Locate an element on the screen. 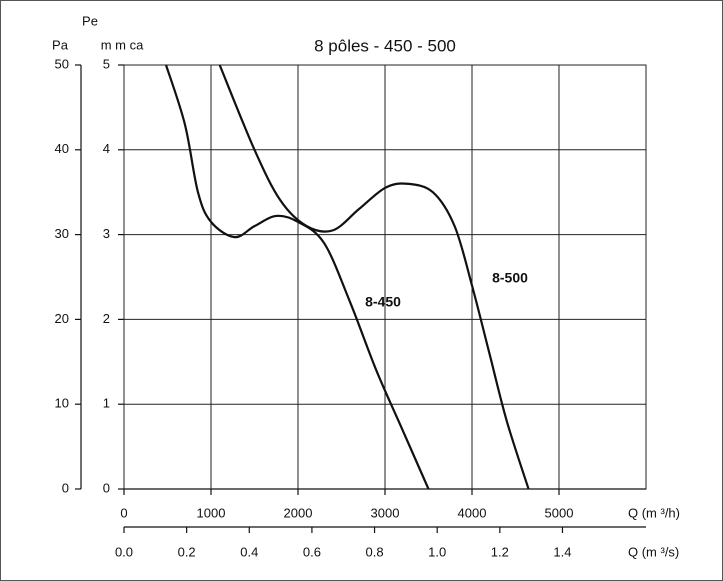  x2-axis-label: Q (m ³/s) is located at coordinates (653, 551).